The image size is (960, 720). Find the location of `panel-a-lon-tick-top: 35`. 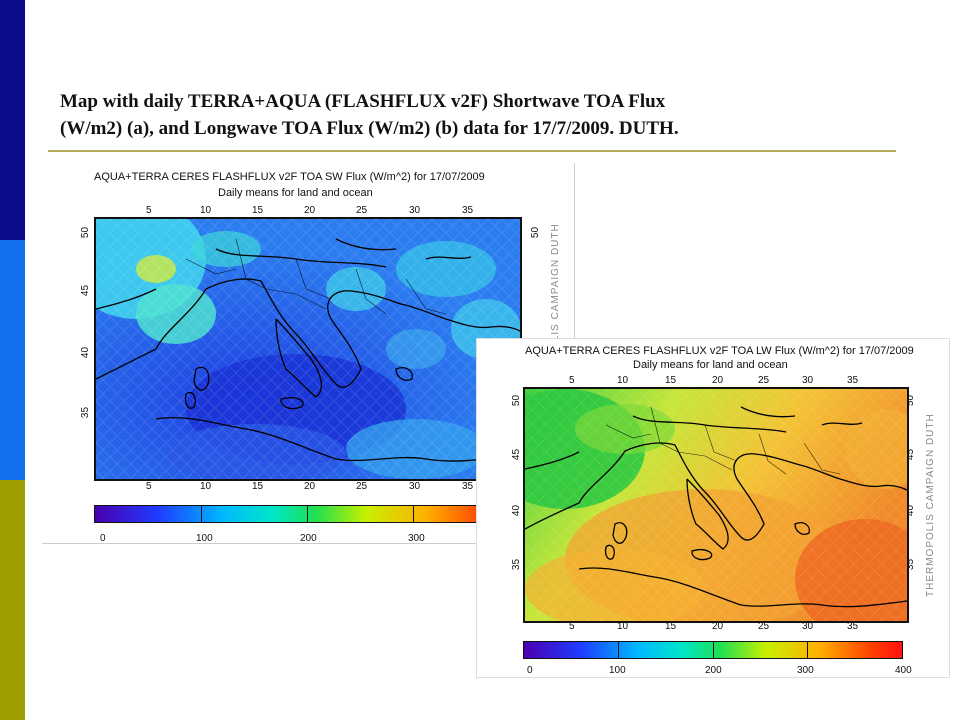

panel-a-lon-tick-top: 35 is located at coordinates (468, 210).